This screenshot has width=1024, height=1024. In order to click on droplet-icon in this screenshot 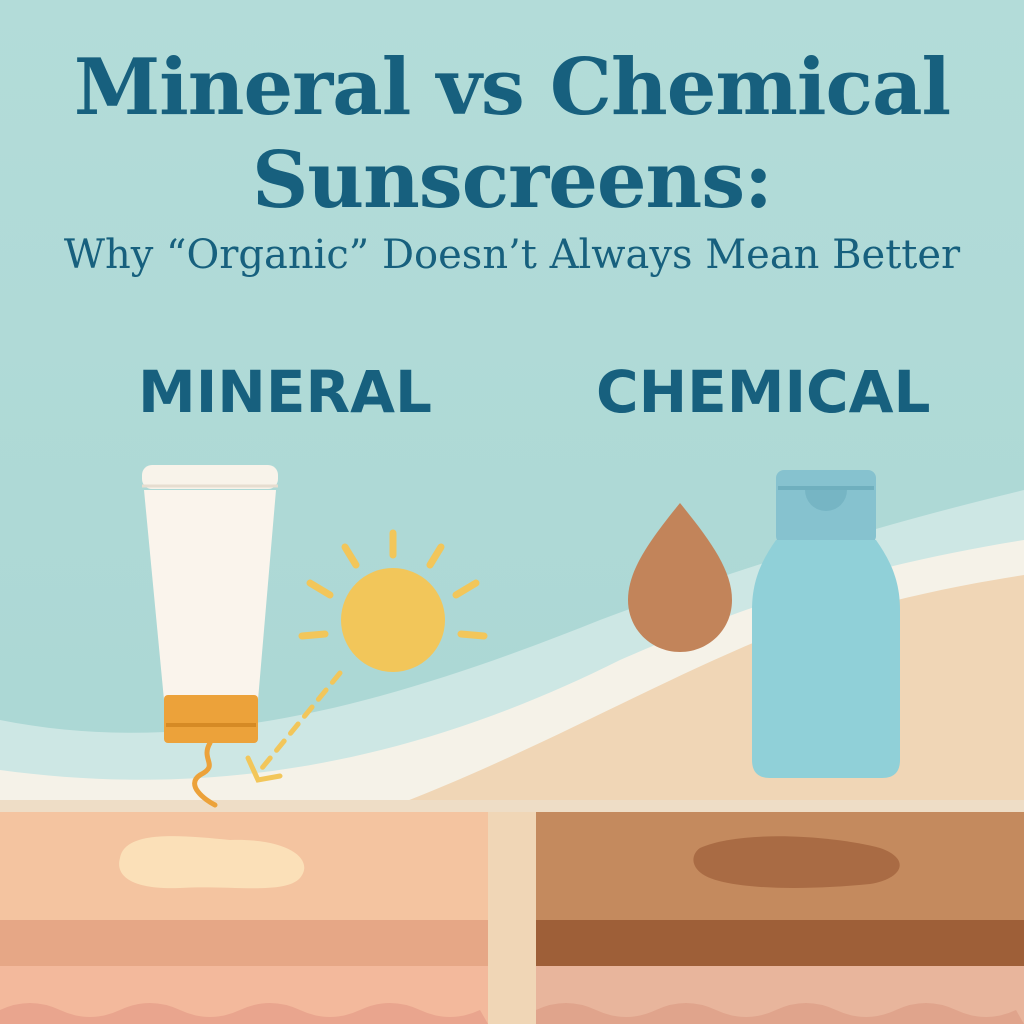, I will do `click(680, 577)`.